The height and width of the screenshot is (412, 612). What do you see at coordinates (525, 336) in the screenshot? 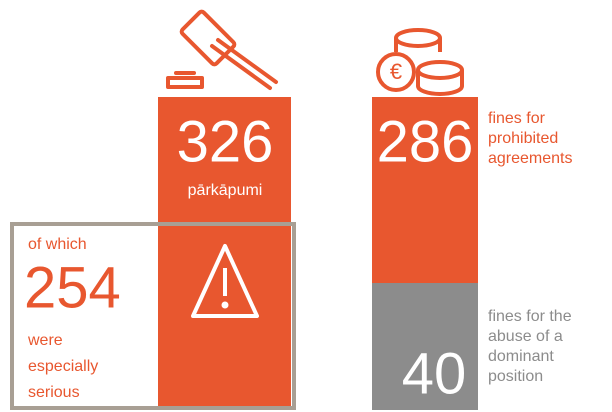
I see `abuse-label: abuse of a` at bounding box center [525, 336].